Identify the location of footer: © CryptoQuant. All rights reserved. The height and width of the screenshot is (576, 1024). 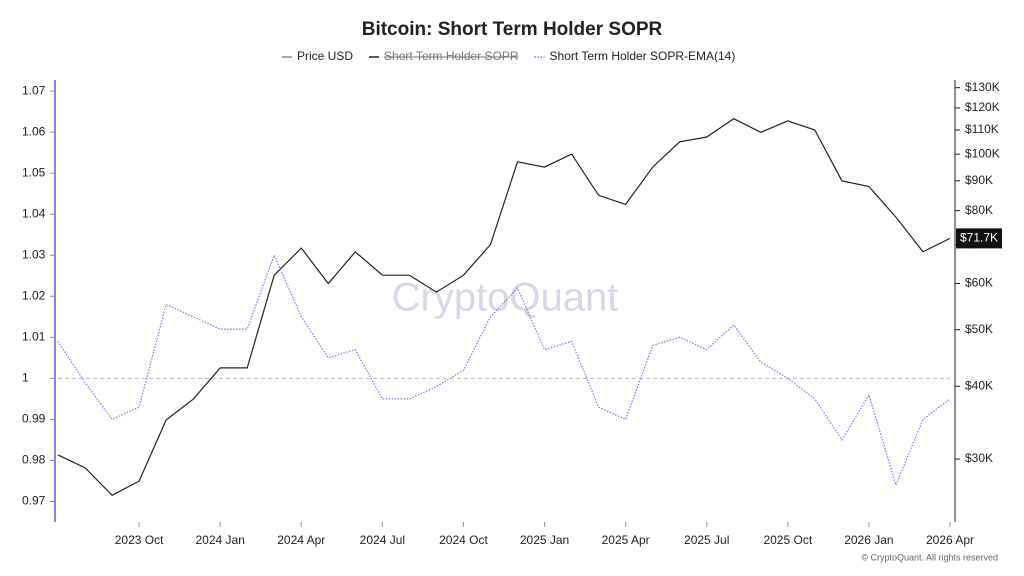
(929, 557).